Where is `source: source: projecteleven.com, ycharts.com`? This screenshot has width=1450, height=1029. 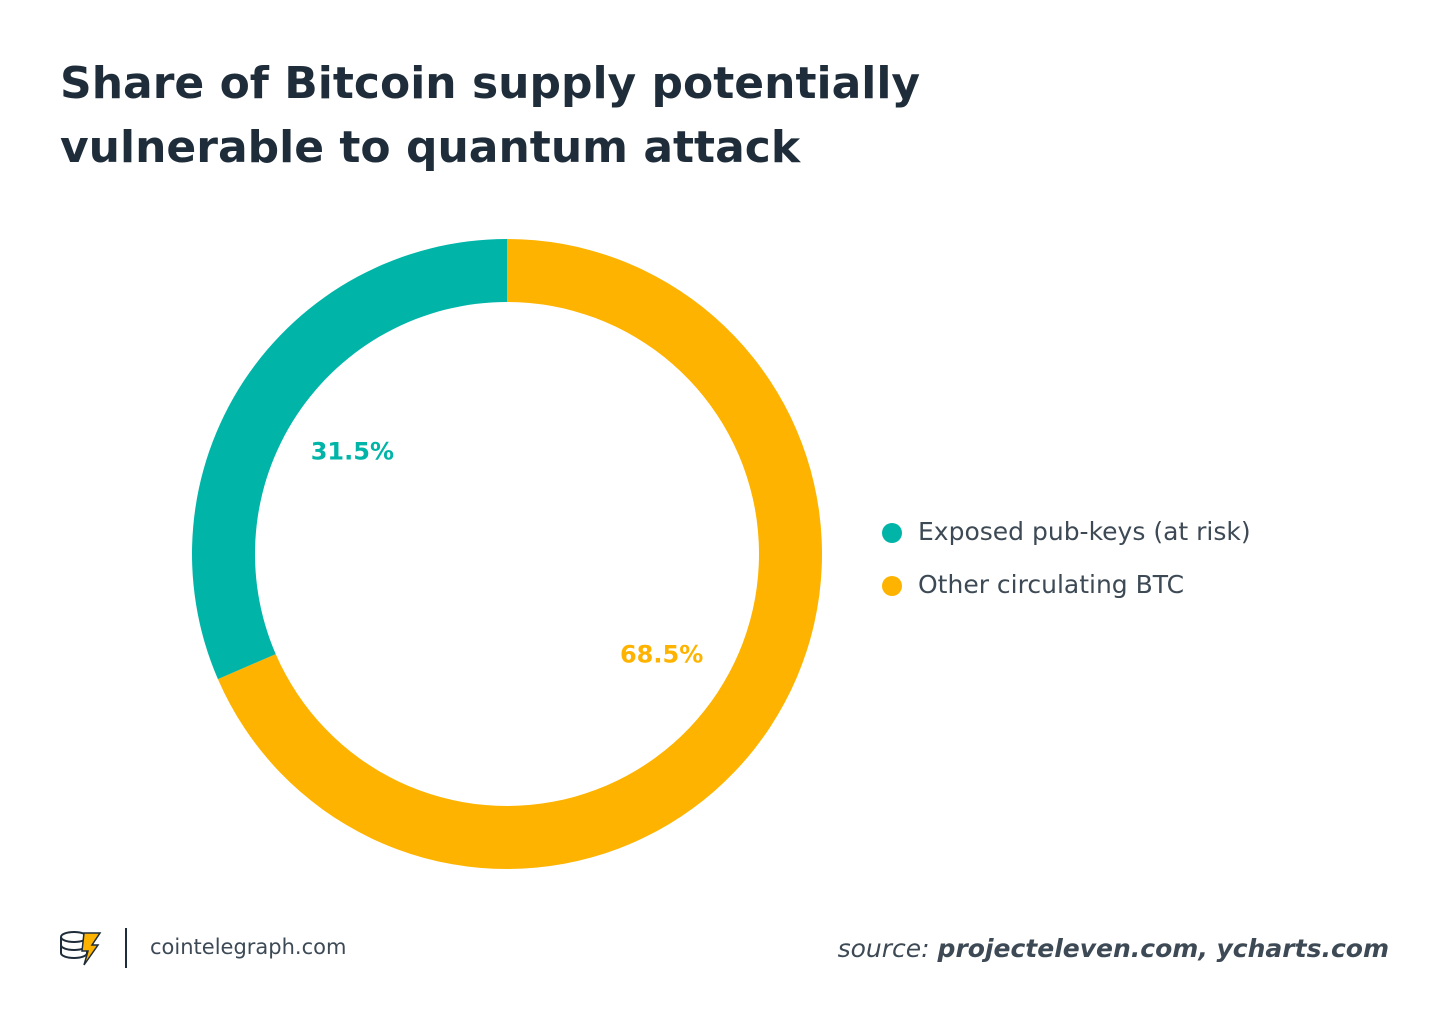 source: source: projecteleven.com, ycharts.com is located at coordinates (1113, 948).